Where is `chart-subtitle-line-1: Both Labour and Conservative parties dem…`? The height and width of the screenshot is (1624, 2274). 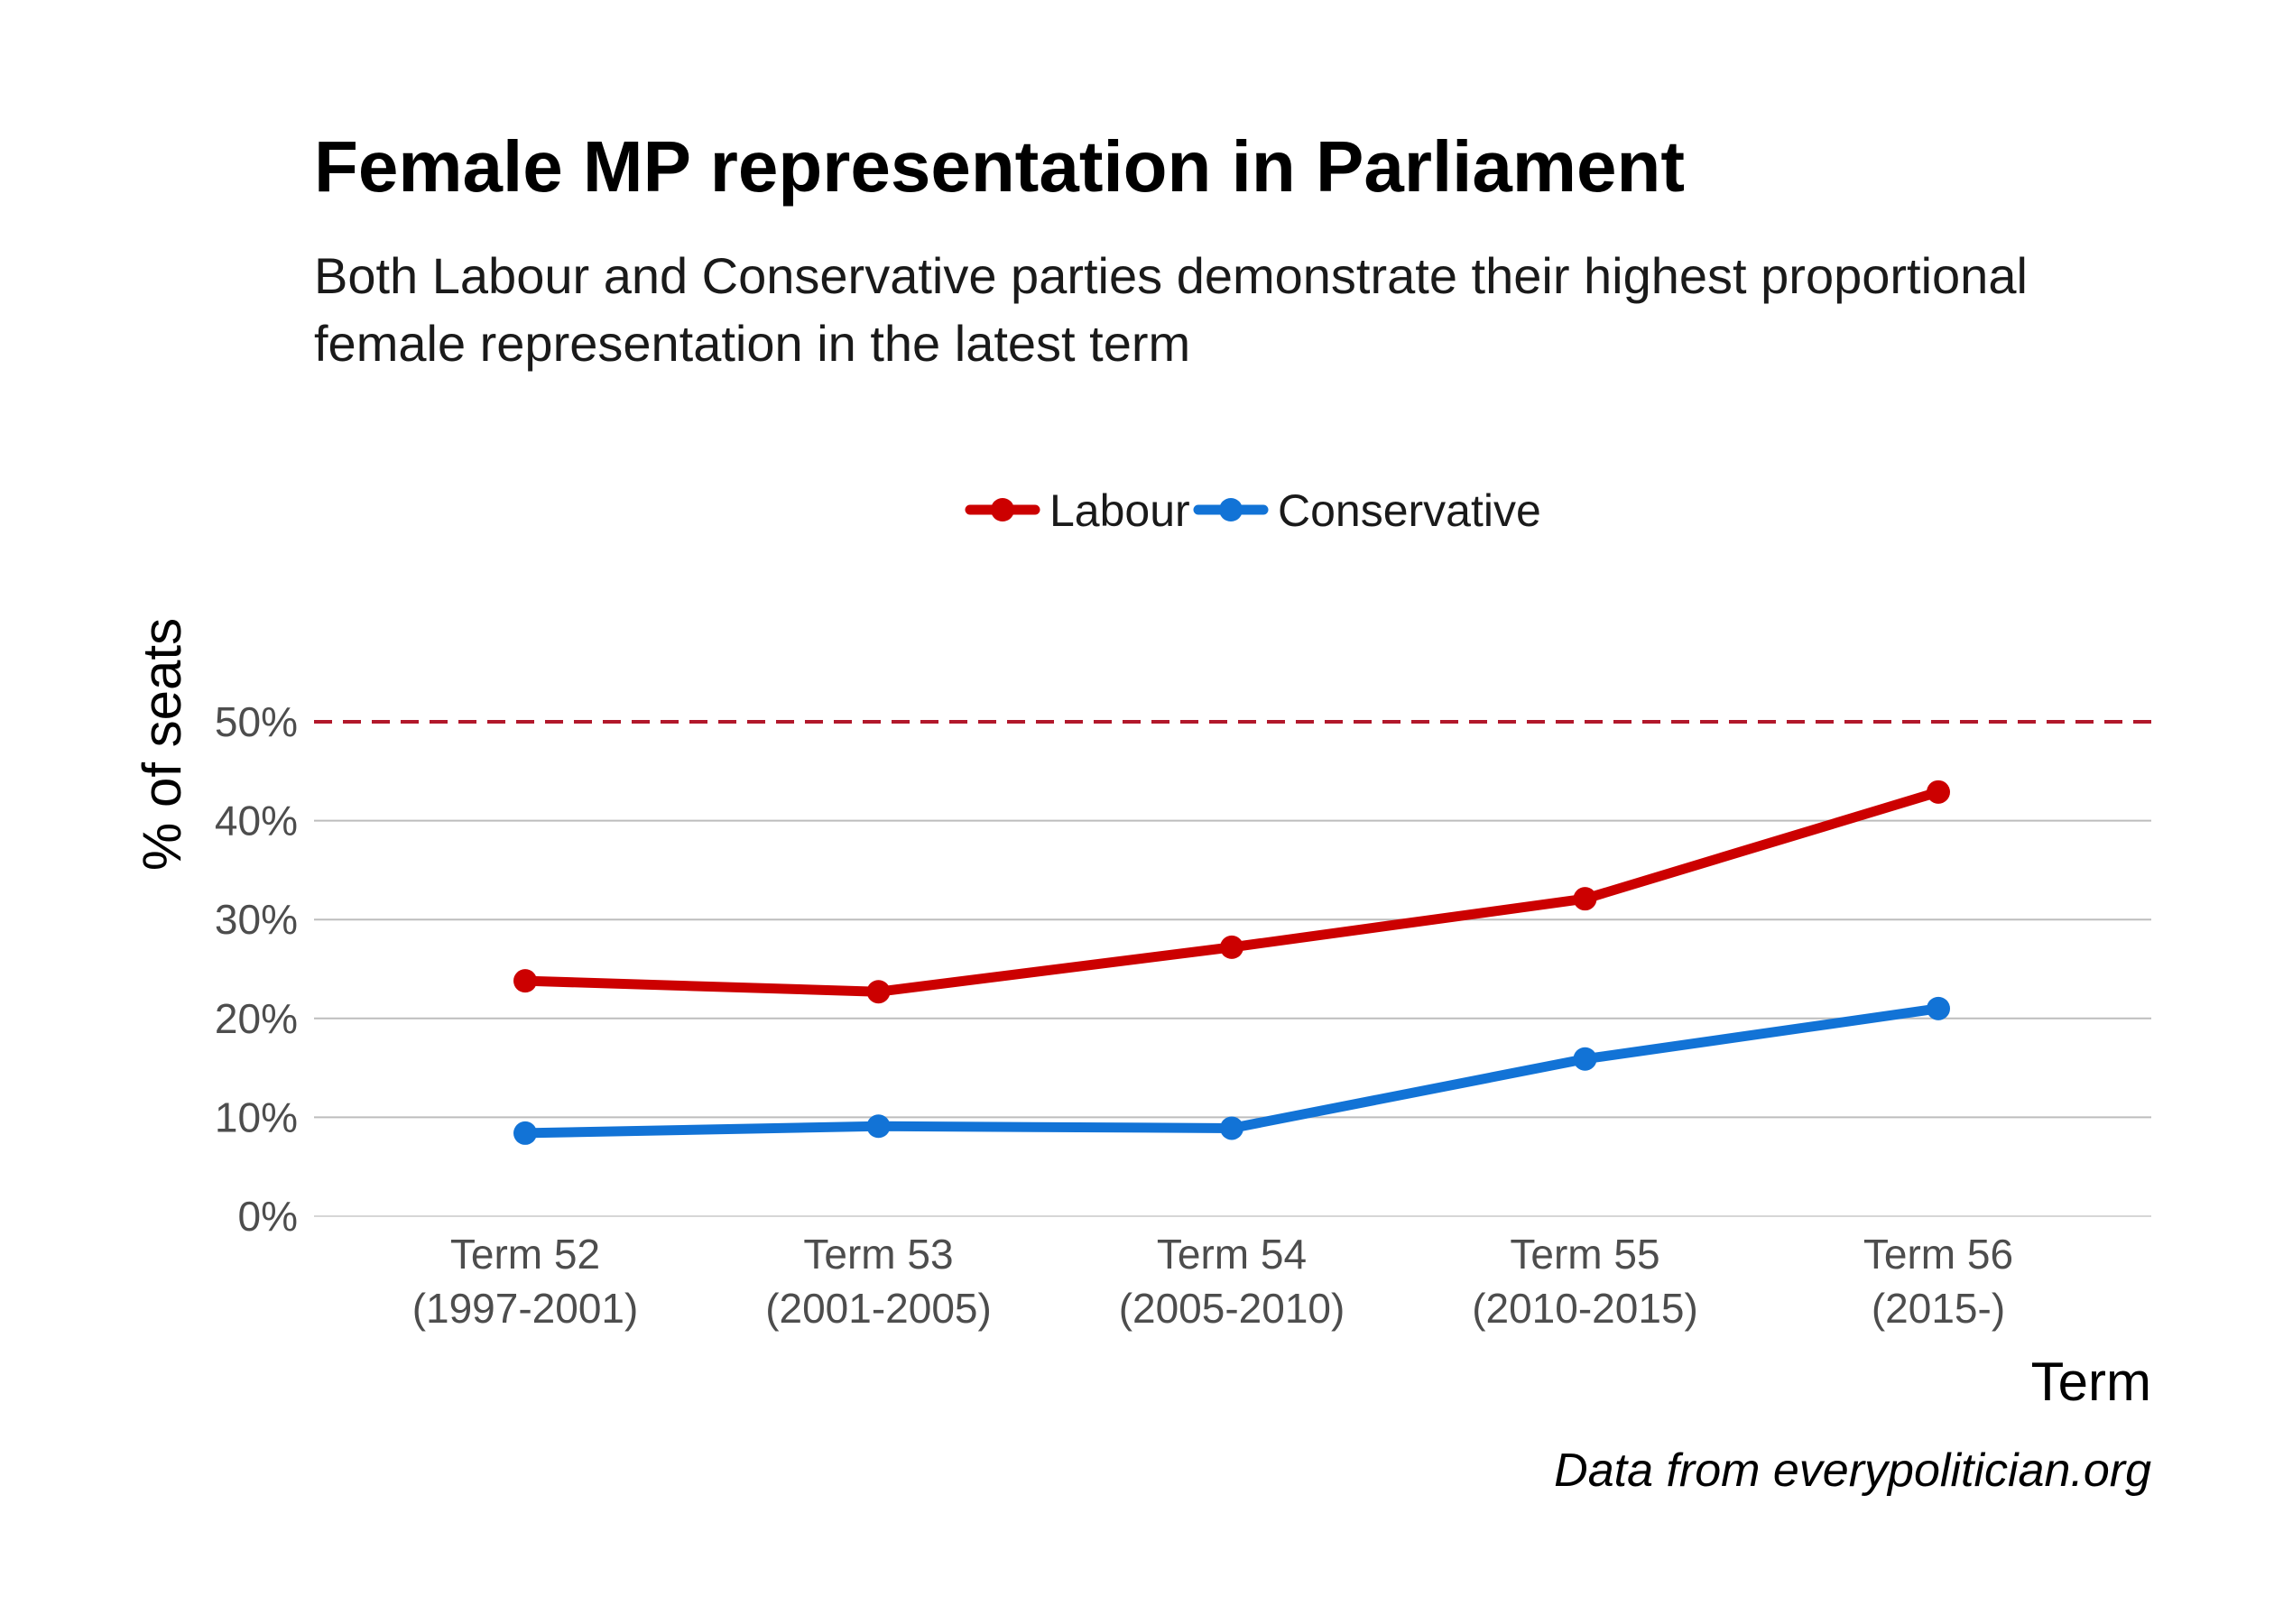
chart-subtitle-line-1: Both Labour and Conservative parties dem… is located at coordinates (1171, 276).